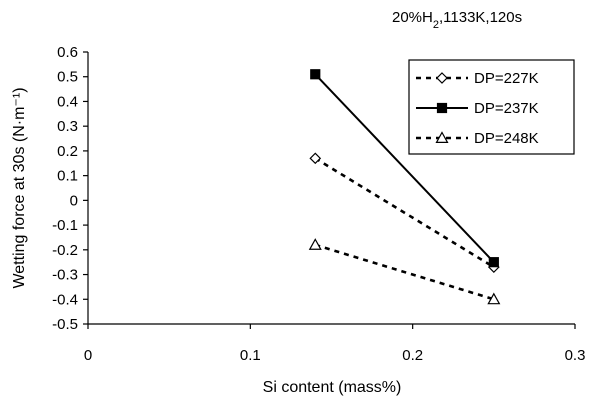 This screenshot has height=405, width=594. I want to click on y-tick-label: 0.1, so click(67, 176).